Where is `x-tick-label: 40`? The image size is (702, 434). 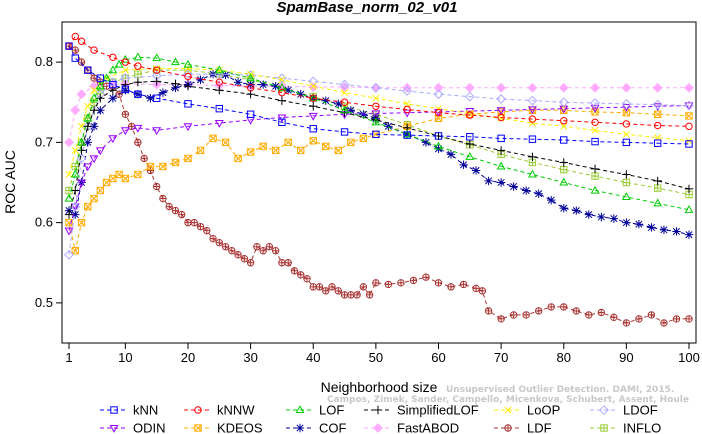 x-tick-label: 40 is located at coordinates (313, 357).